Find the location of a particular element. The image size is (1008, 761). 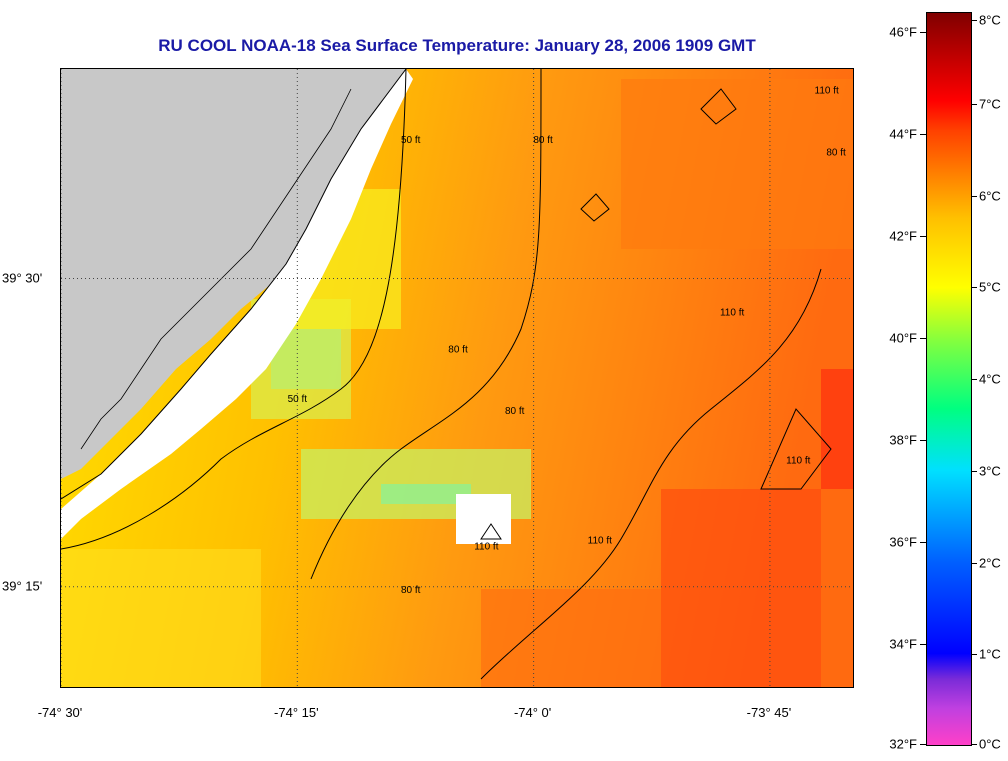

latitude-label: 39° 15' is located at coordinates (22, 586).